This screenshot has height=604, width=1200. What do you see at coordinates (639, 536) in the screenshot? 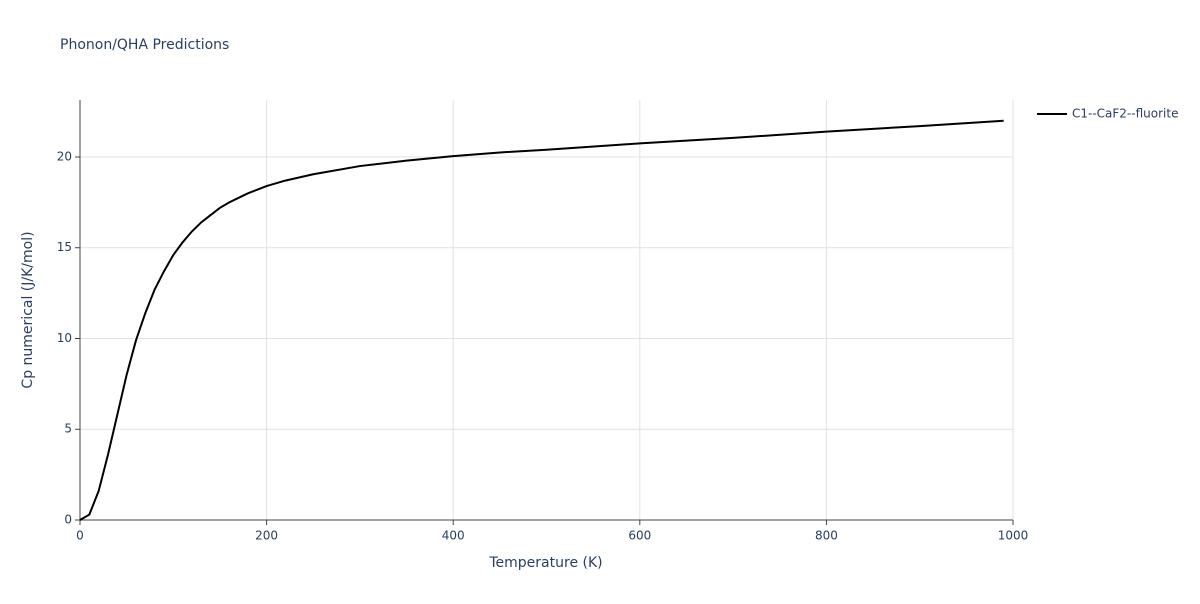
I see `x-tick-label: 600` at bounding box center [639, 536].